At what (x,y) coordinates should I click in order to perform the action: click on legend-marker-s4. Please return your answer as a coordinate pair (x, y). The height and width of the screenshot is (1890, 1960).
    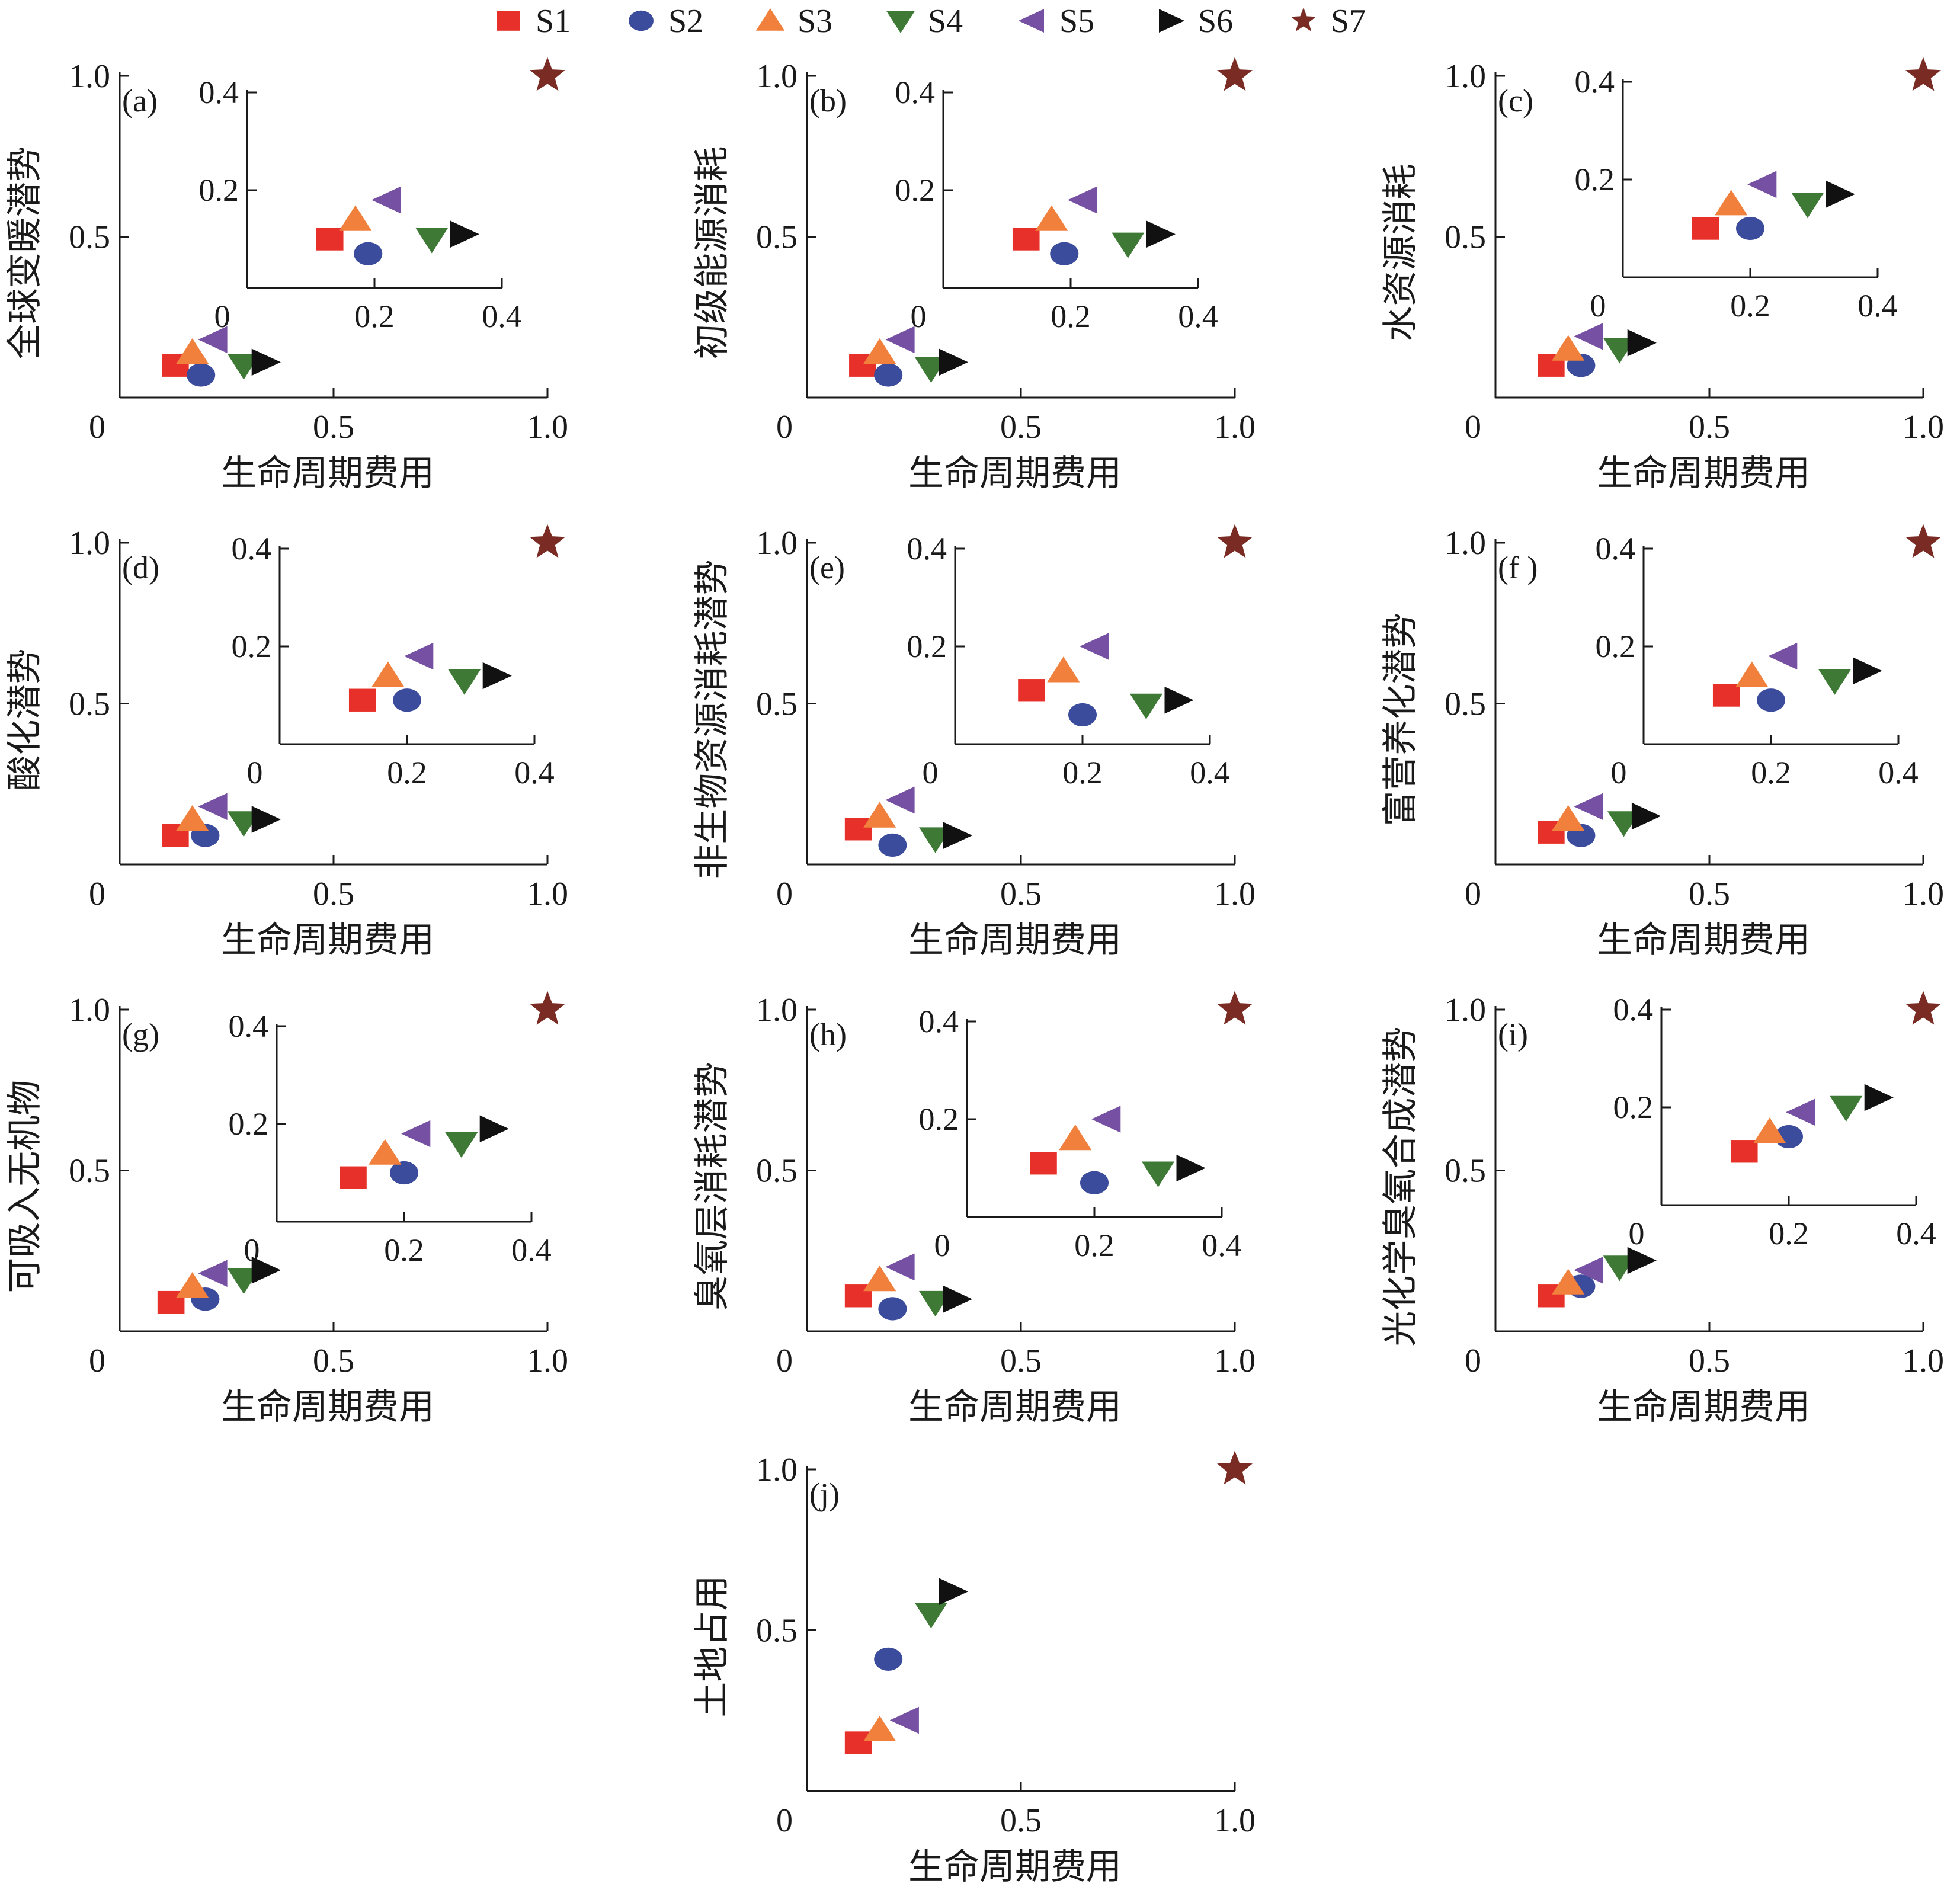
    Looking at the image, I should click on (900, 22).